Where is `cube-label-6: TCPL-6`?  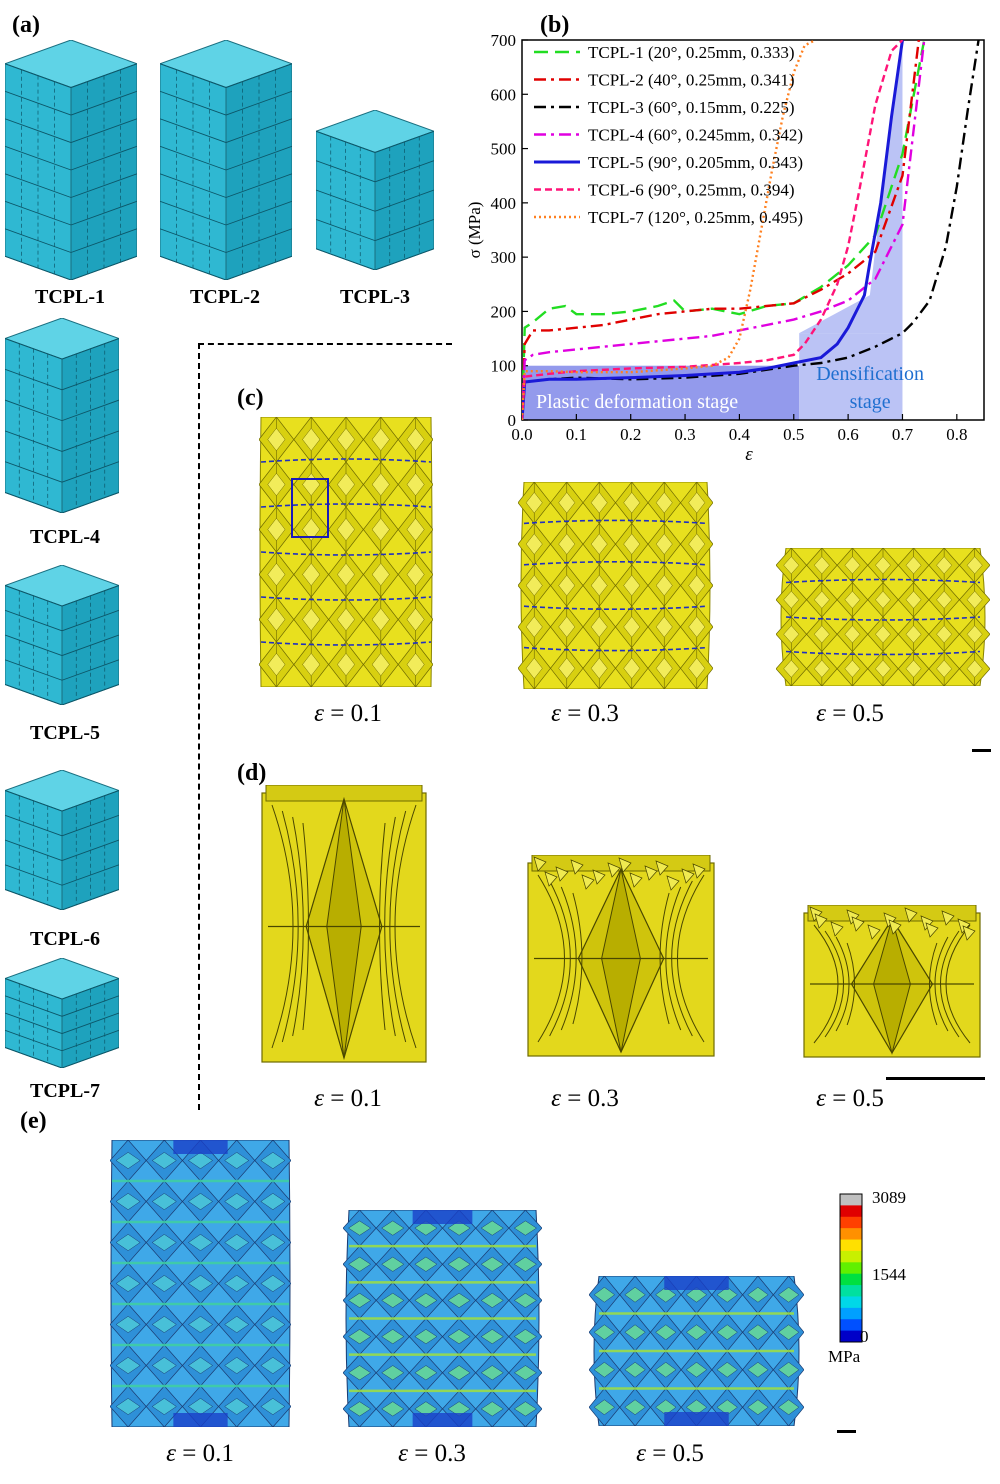 cube-label-6: TCPL-6 is located at coordinates (65, 939).